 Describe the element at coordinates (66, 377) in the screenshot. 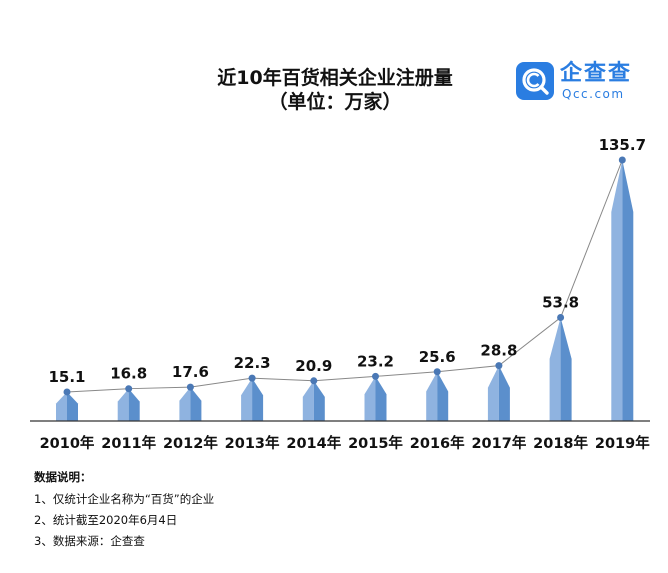

I see `data-label: 15.1` at that location.